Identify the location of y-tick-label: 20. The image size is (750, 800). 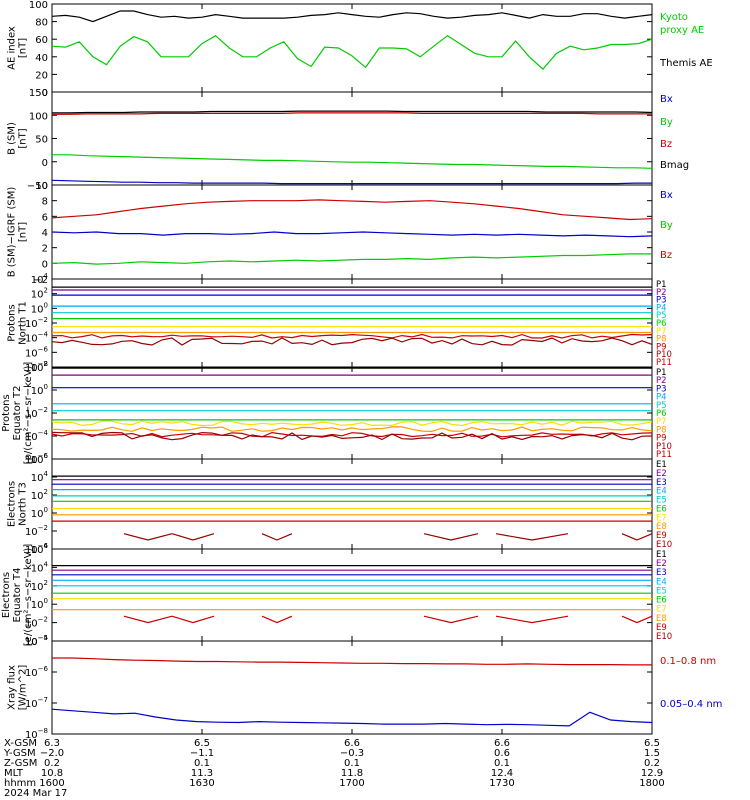
(41, 75).